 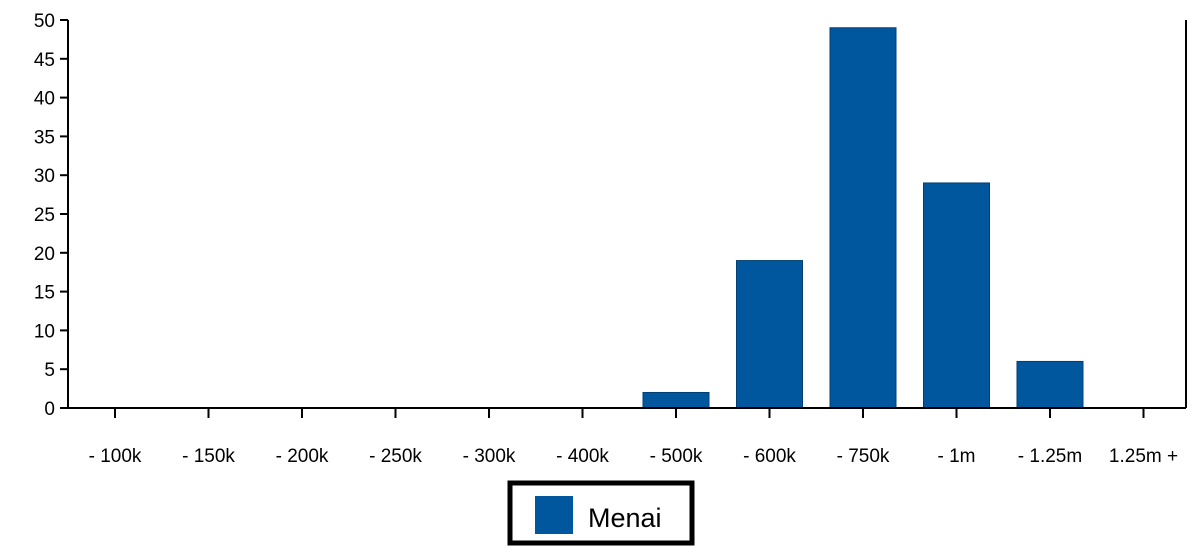 What do you see at coordinates (208, 456) in the screenshot?
I see `x-tick-label: - 150k` at bounding box center [208, 456].